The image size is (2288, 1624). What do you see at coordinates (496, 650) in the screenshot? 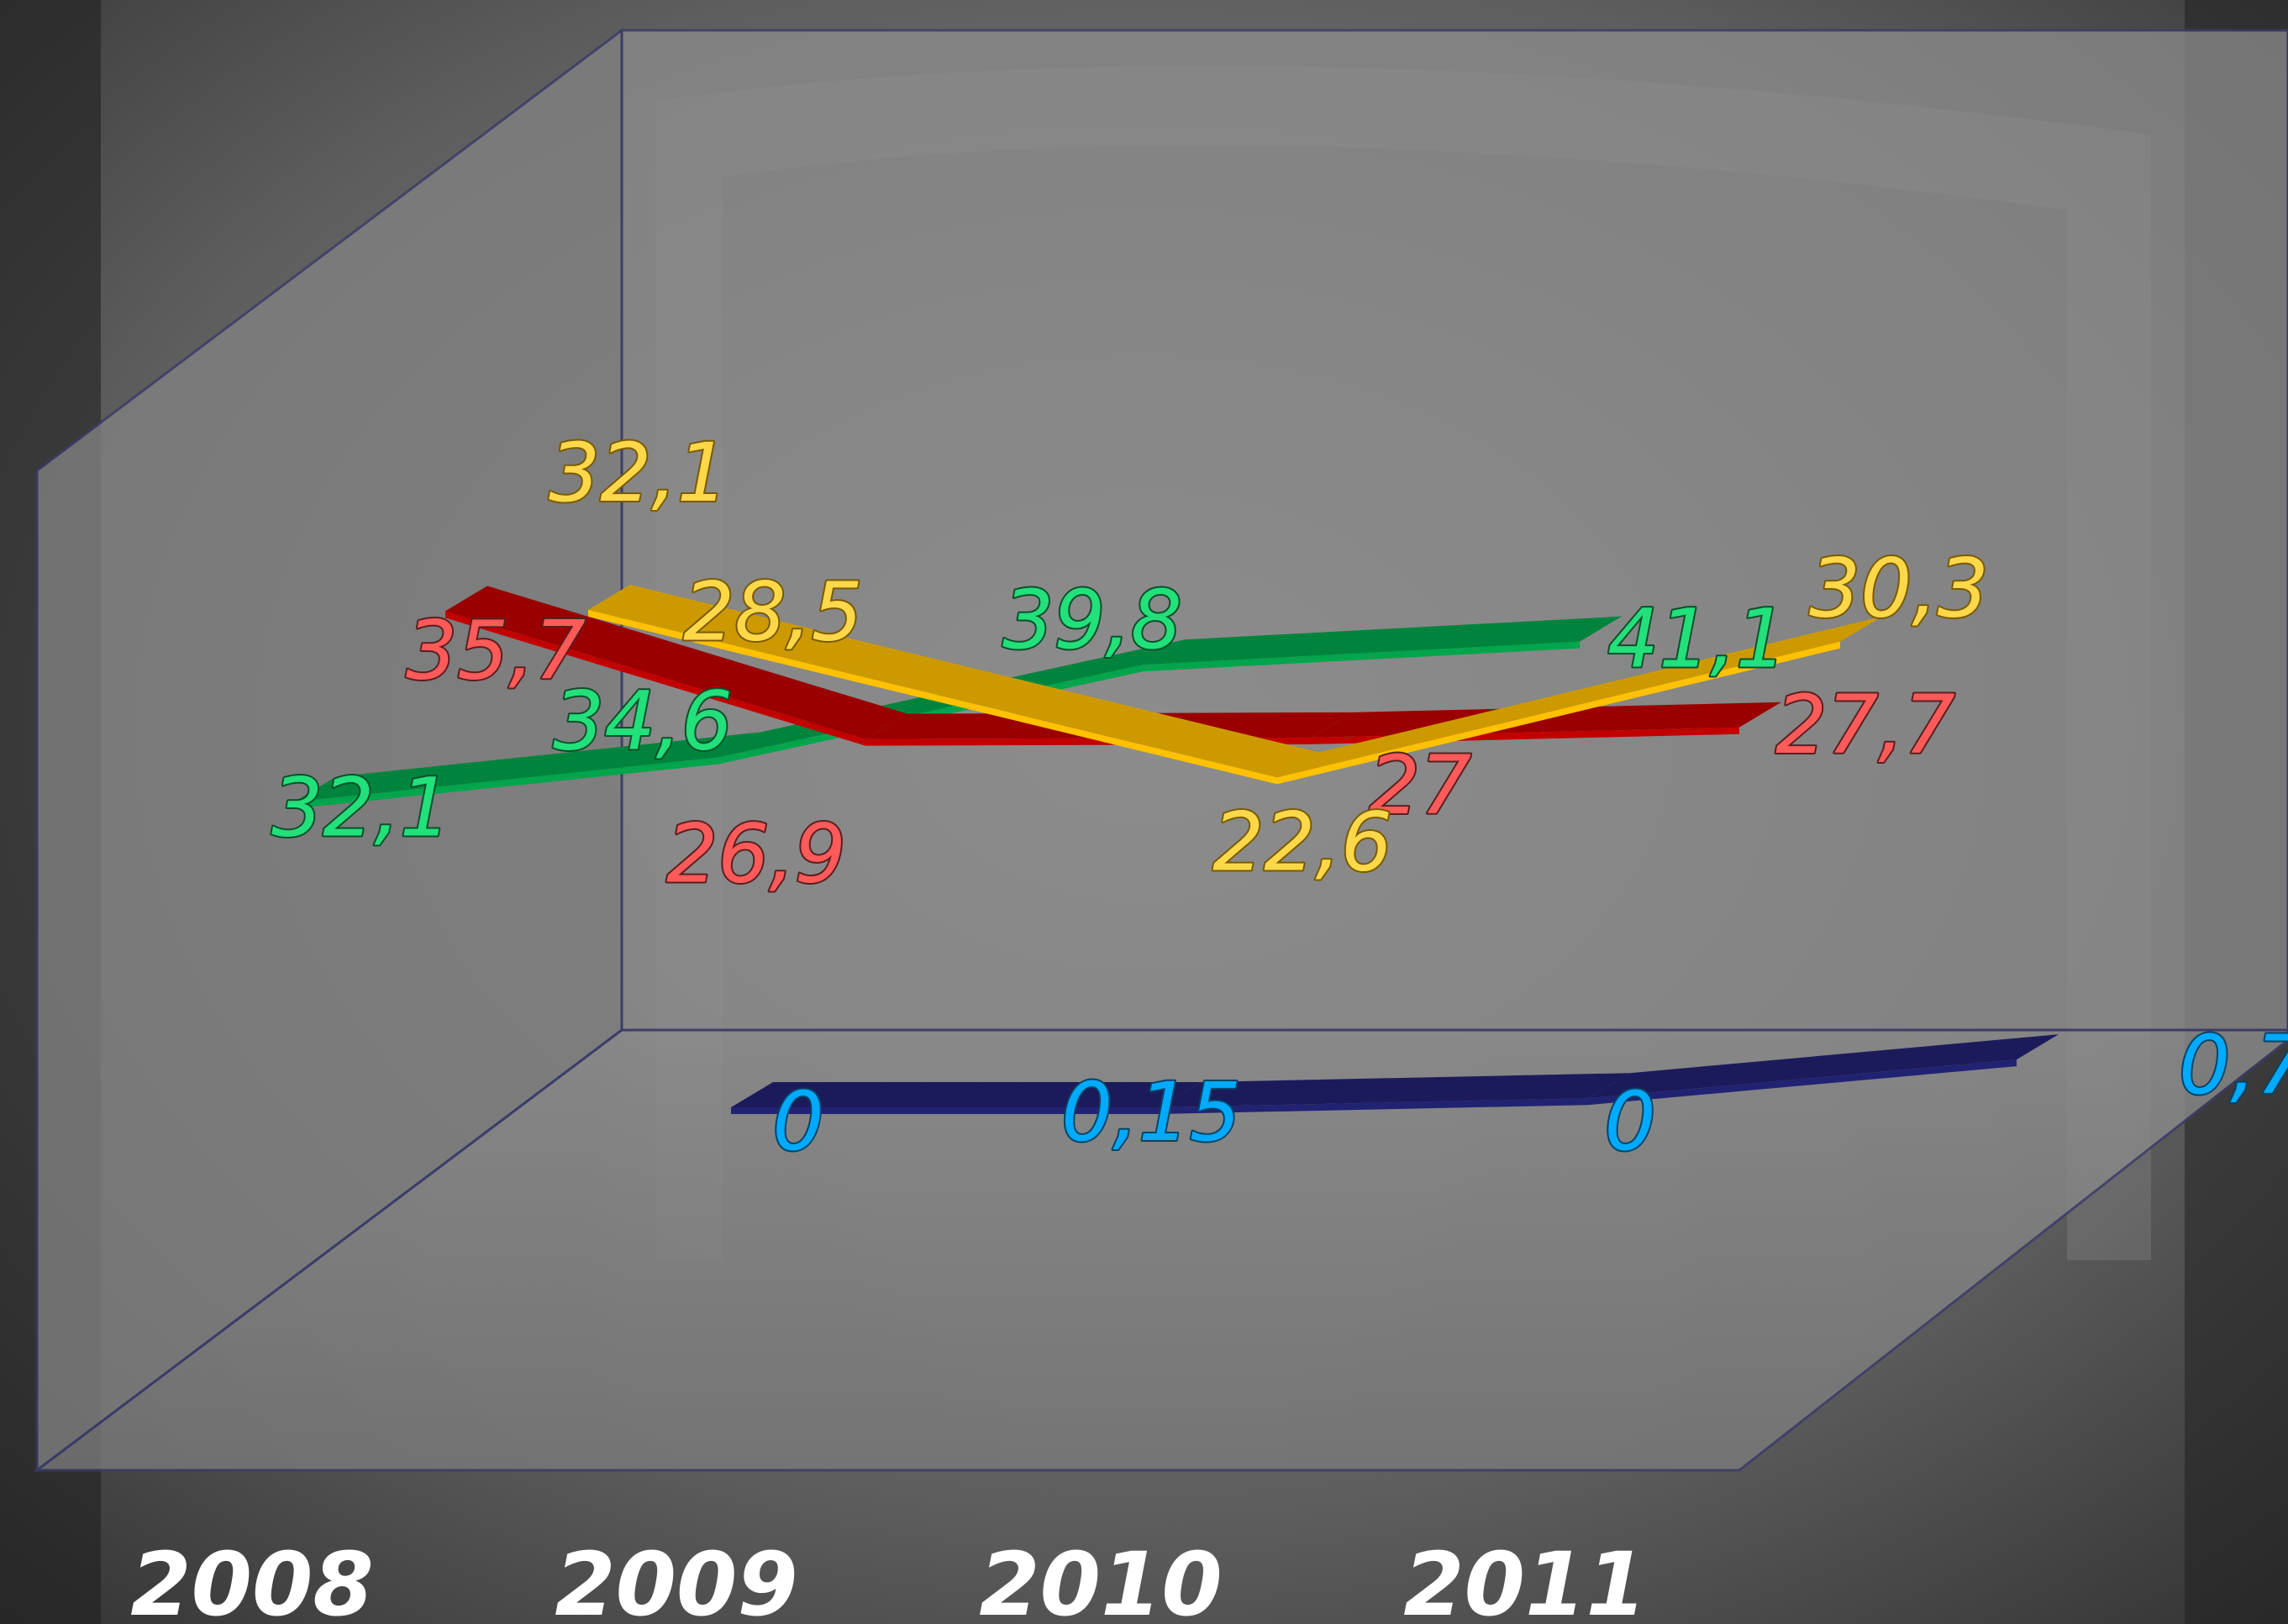
I see `series-1-value-label-0: 35,7` at bounding box center [496, 650].